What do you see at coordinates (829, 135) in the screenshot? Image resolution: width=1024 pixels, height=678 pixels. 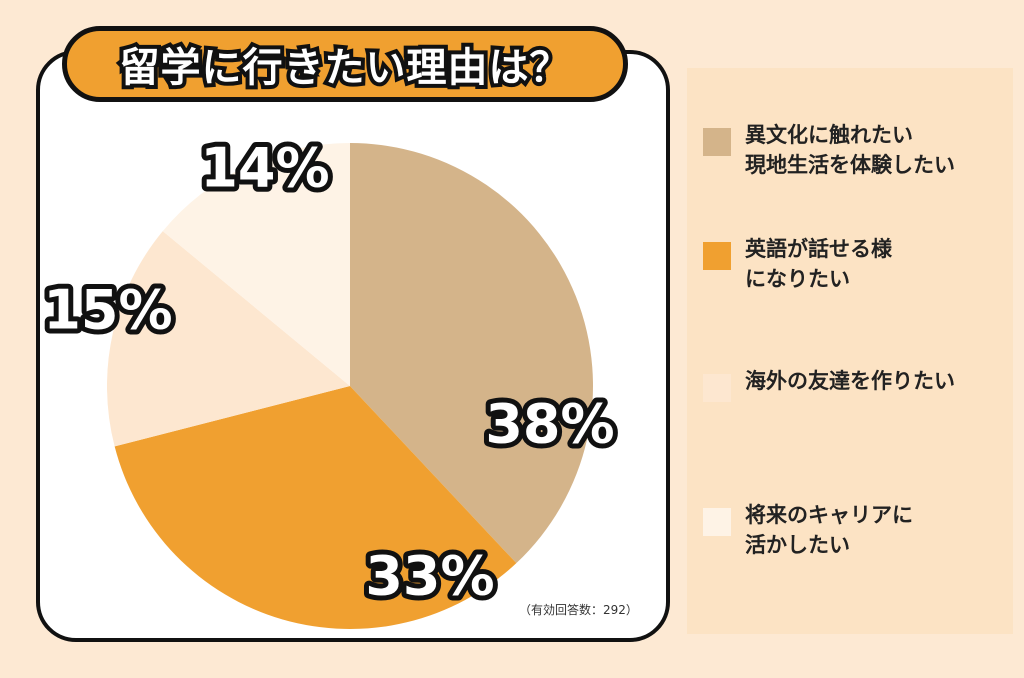 I see `legend-label-0-line-1: 異文化に触れたい` at bounding box center [829, 135].